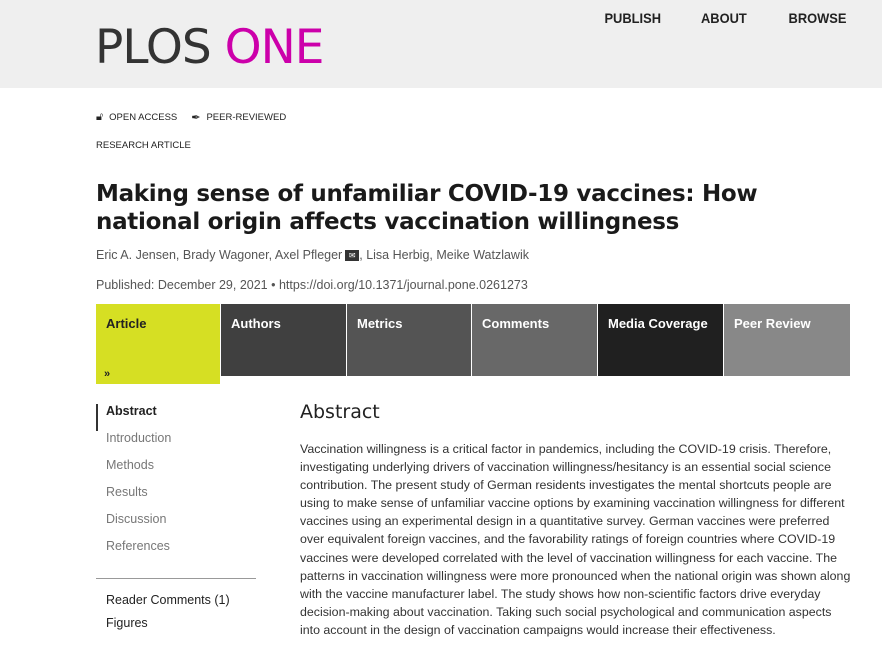 The width and height of the screenshot is (882, 663). What do you see at coordinates (209, 47) in the screenshot?
I see `plos-one-logo: PLOS ONE` at bounding box center [209, 47].